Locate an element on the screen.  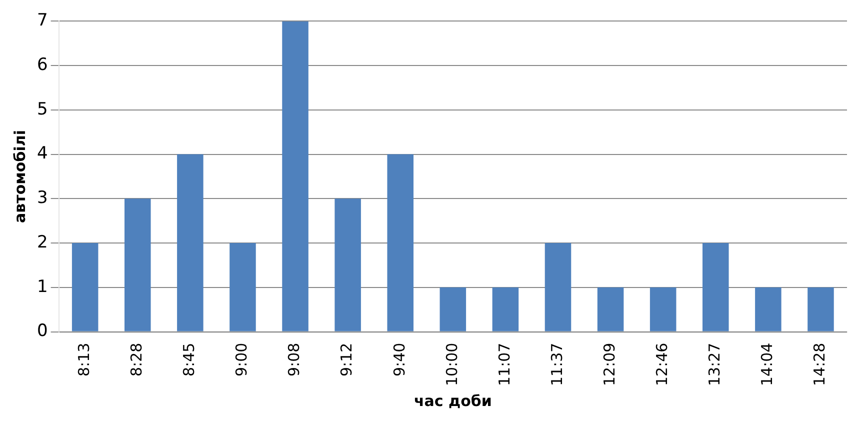
y-tick-label: 6 is located at coordinates (42, 64).